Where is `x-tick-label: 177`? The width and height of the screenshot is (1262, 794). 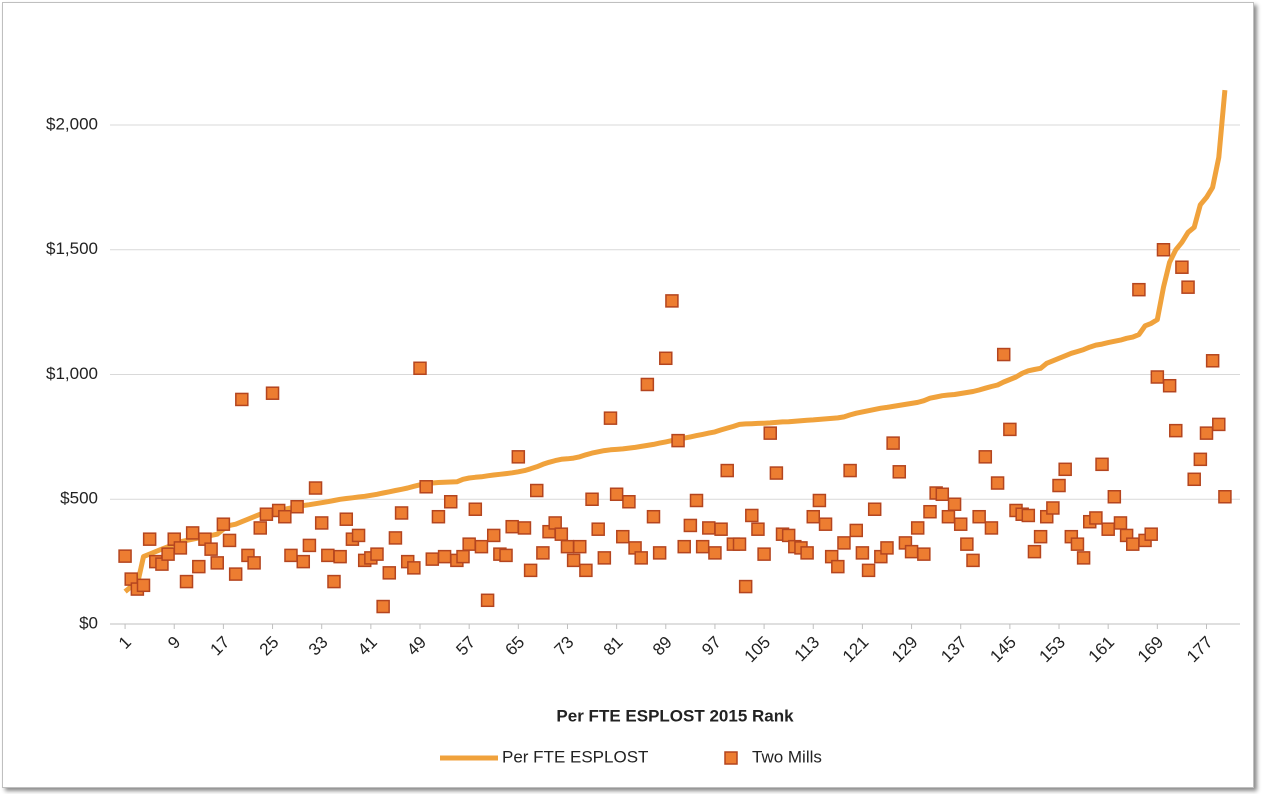 x-tick-label: 177 is located at coordinates (1199, 649).